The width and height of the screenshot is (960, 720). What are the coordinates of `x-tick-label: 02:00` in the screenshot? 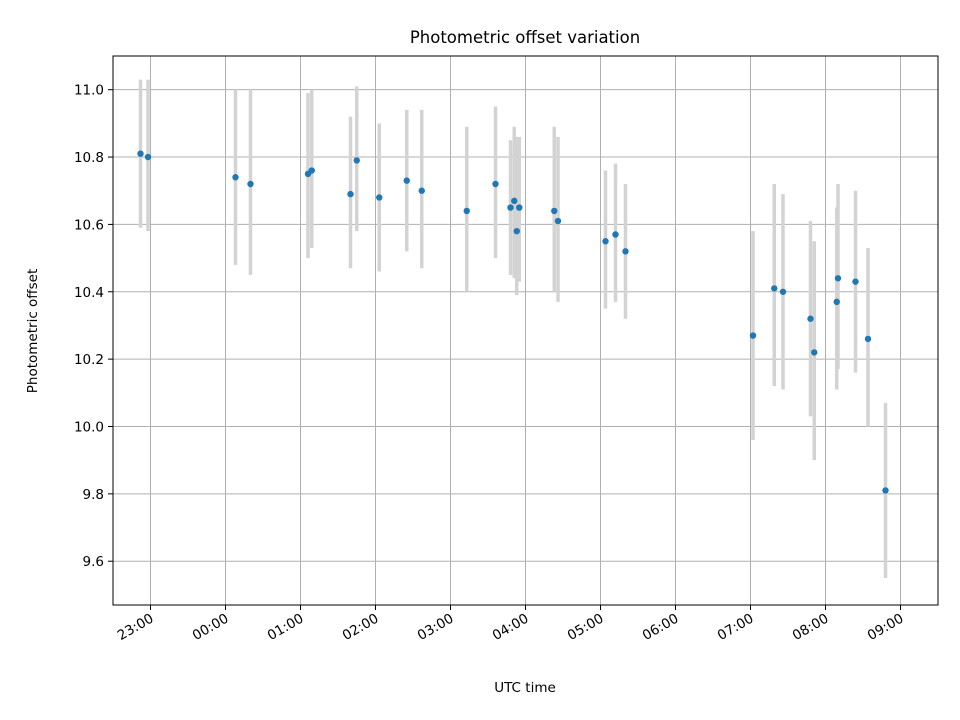 It's located at (361, 627).